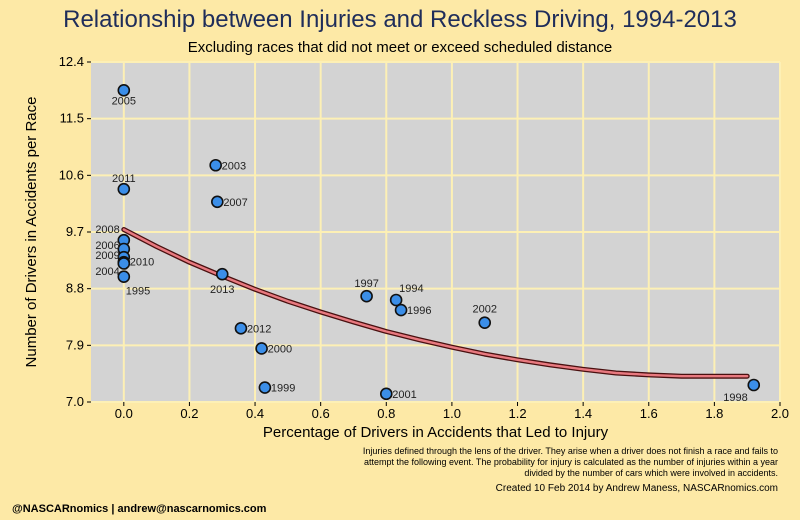 Image resolution: width=800 pixels, height=520 pixels. What do you see at coordinates (71, 174) in the screenshot?
I see `y-tick-label: 10.6` at bounding box center [71, 174].